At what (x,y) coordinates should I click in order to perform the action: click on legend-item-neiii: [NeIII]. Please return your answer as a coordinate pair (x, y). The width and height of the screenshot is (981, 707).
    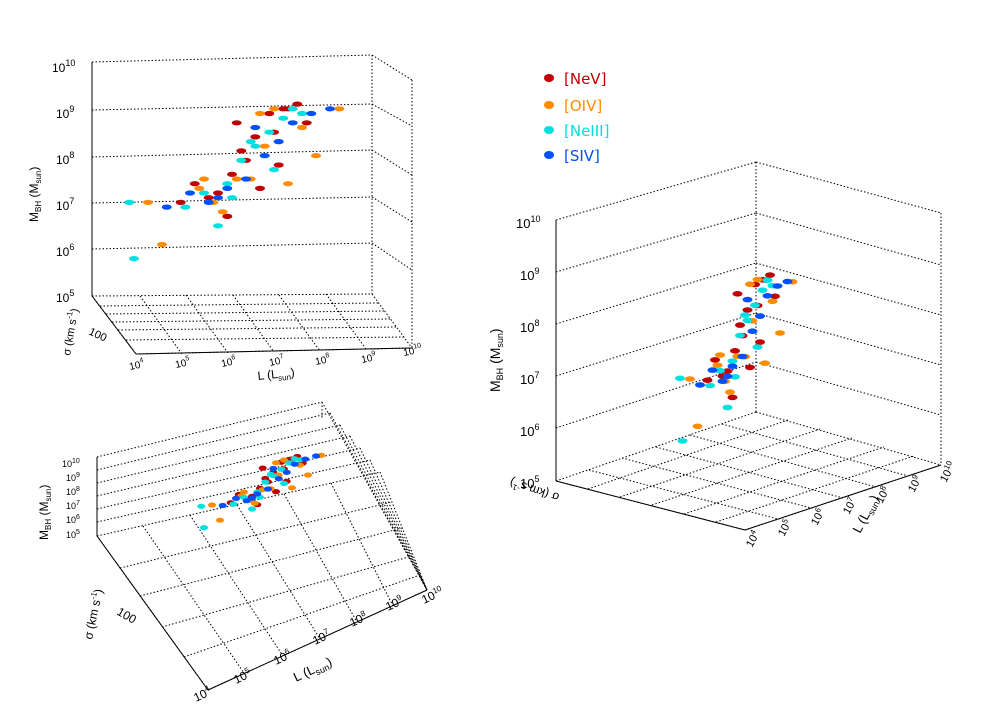
    Looking at the image, I should click on (576, 131).